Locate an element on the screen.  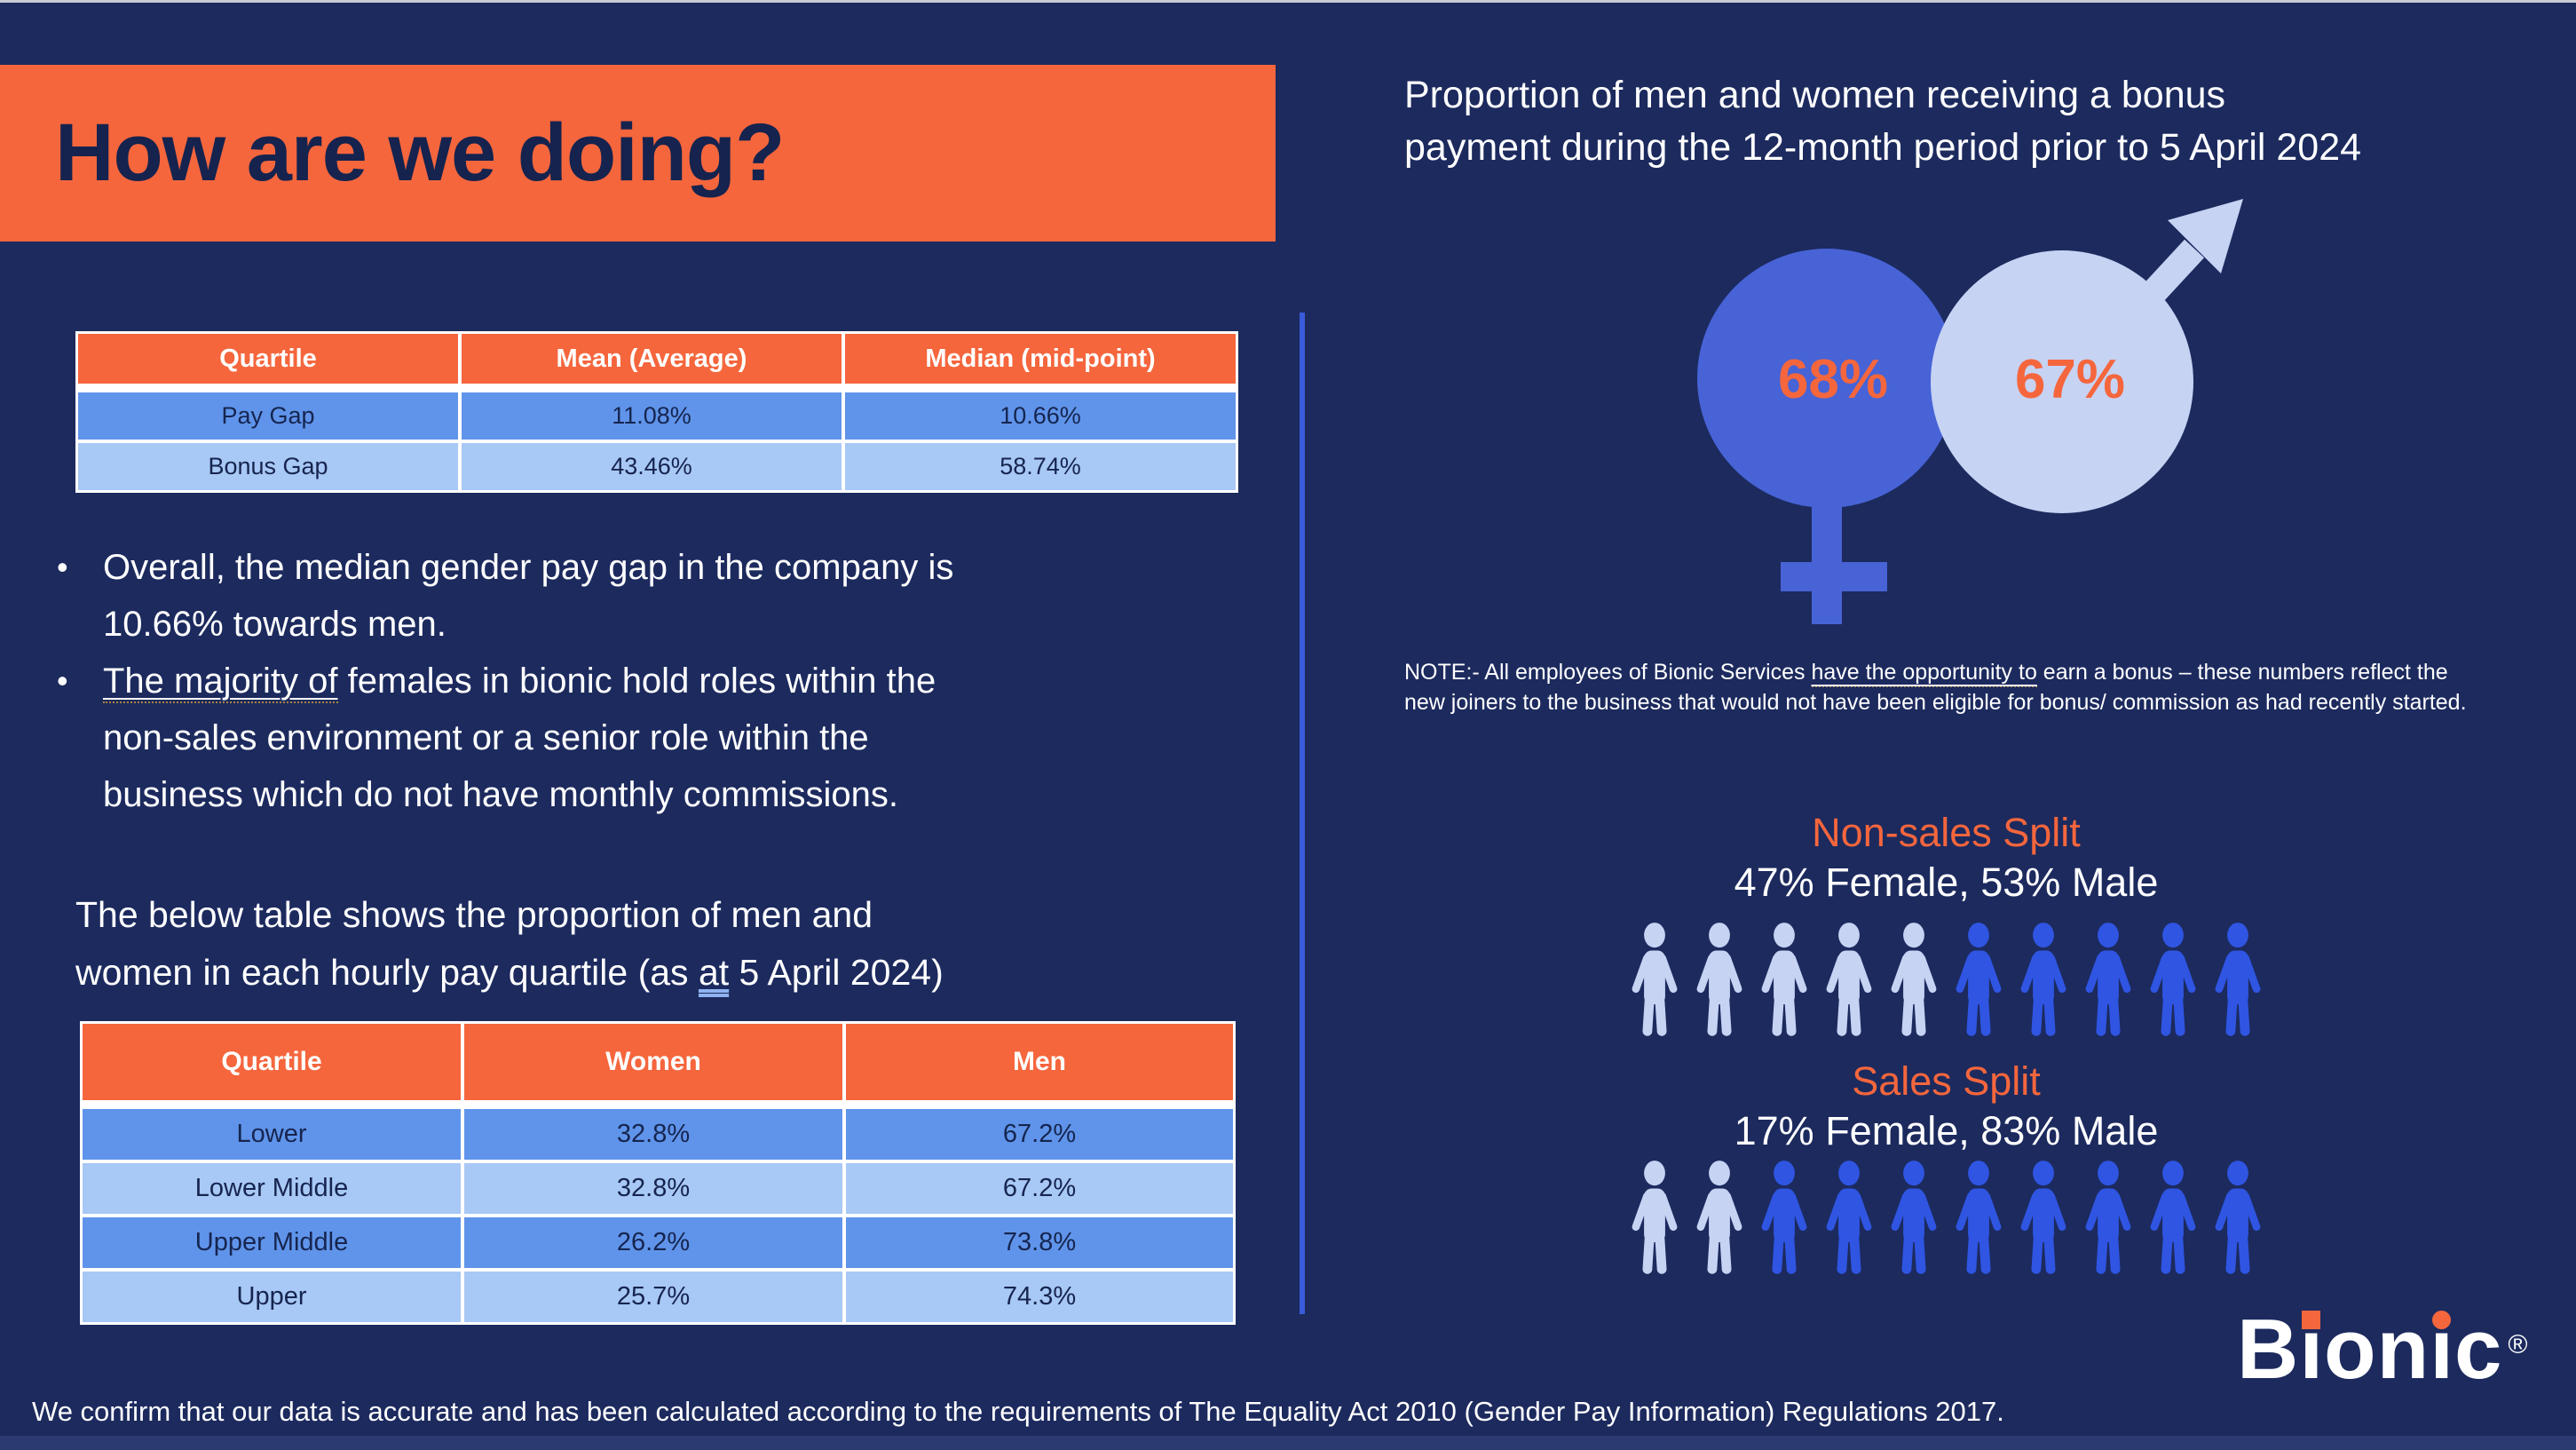
logo-letter: B is located at coordinates (2268, 1350).